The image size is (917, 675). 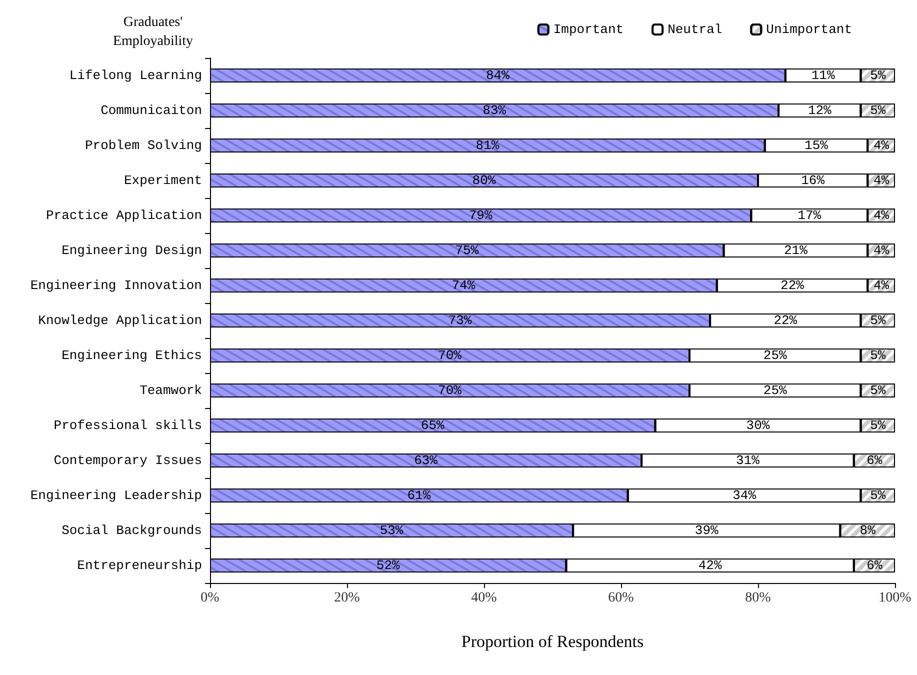 I want to click on data-label: 17%, so click(x=810, y=215).